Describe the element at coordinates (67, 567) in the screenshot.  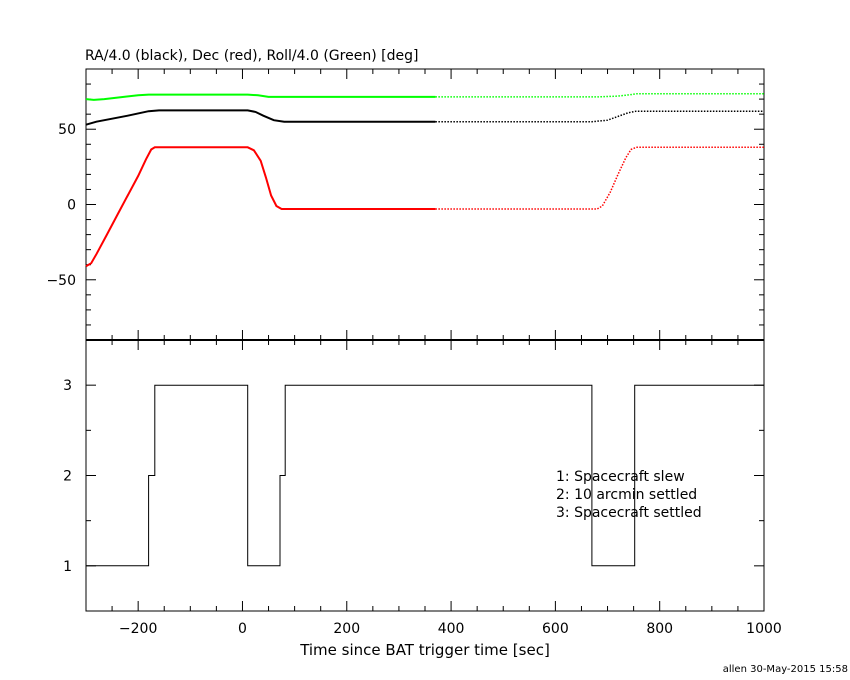
I see `bottom-ytick-label: 1` at that location.